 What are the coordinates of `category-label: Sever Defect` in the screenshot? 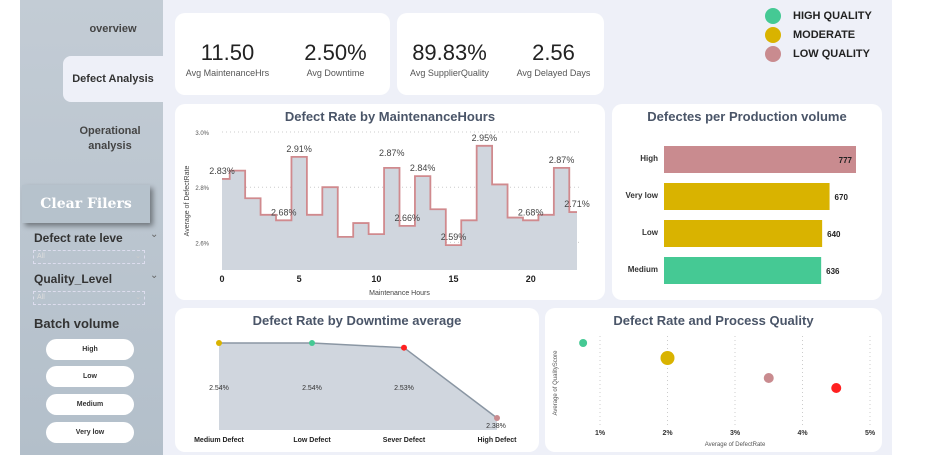 It's located at (404, 440).